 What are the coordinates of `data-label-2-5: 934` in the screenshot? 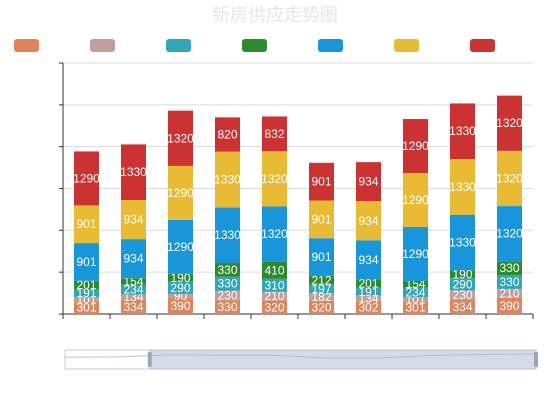 It's located at (133, 259).